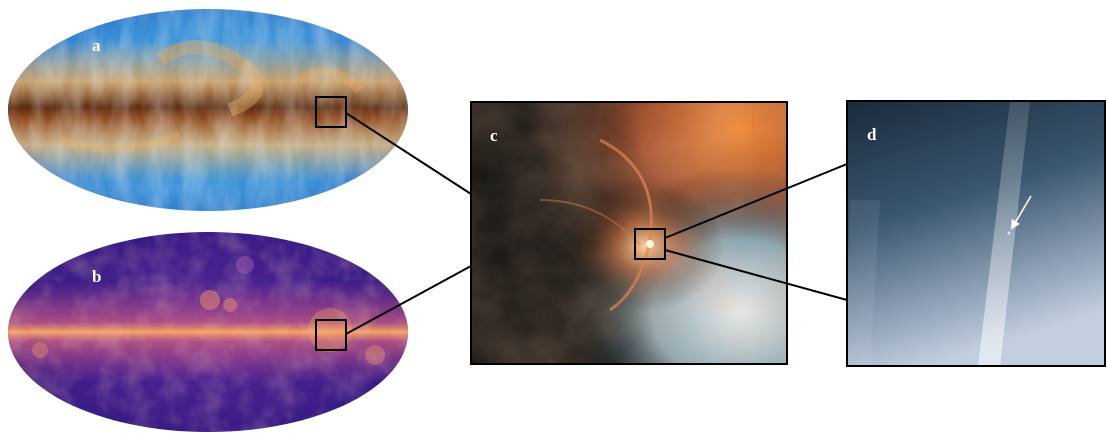 Image resolution: width=1107 pixels, height=433 pixels. Describe the element at coordinates (1004, 233) in the screenshot. I see `panel-d-light-ray` at that location.